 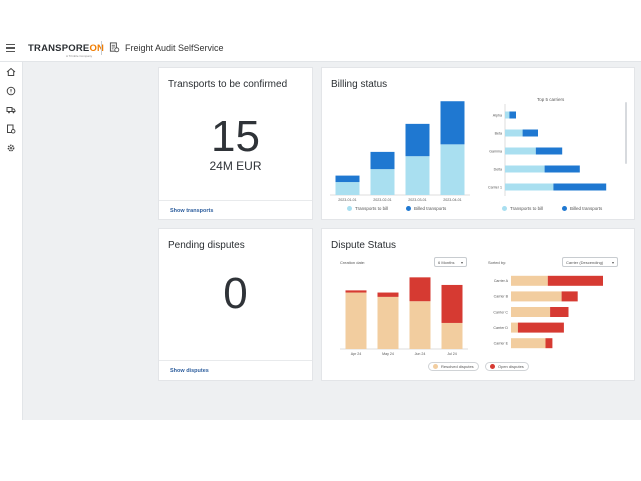 I want to click on sorted-by-label: Sorted by:, so click(x=497, y=262).